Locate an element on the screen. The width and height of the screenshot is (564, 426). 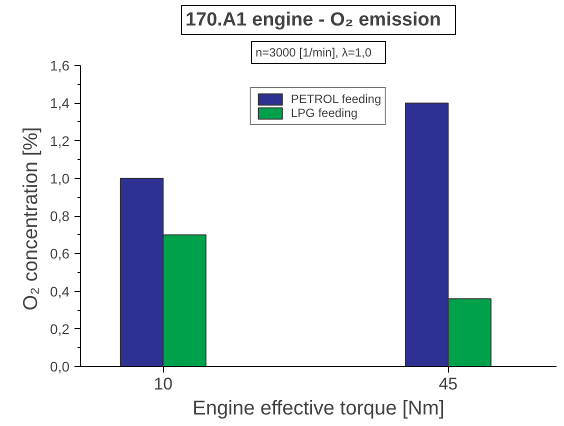
chart-subtitle: n=3000 [1/min], λ=1,0 is located at coordinates (313, 53).